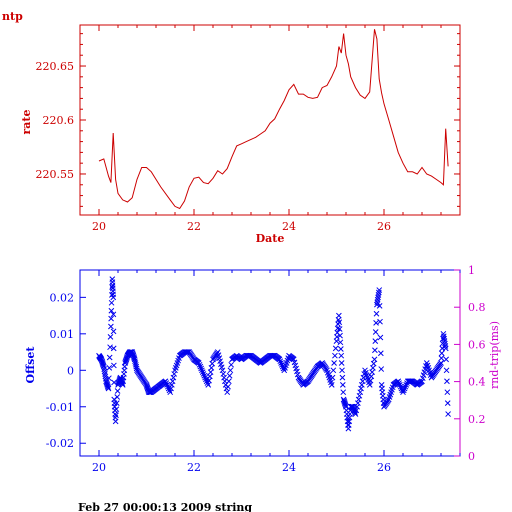 This screenshot has width=512, height=512. Describe the element at coordinates (26, 121) in the screenshot. I see `rate-ylabel: rate` at that location.